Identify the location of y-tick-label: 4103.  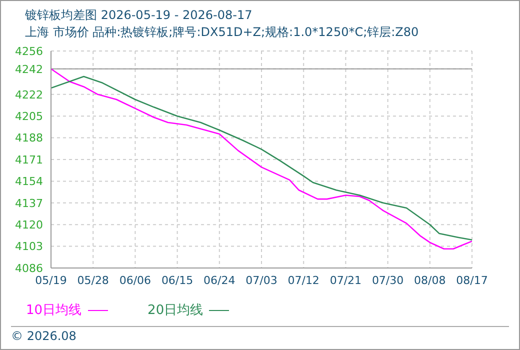
(29, 247).